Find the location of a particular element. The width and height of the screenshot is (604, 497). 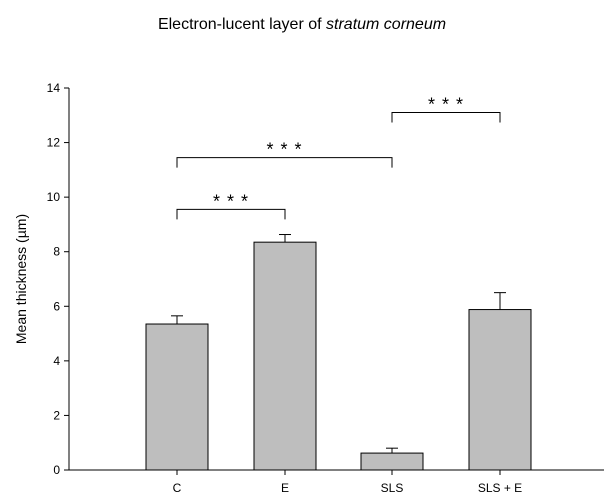

bar-sls is located at coordinates (392, 461).